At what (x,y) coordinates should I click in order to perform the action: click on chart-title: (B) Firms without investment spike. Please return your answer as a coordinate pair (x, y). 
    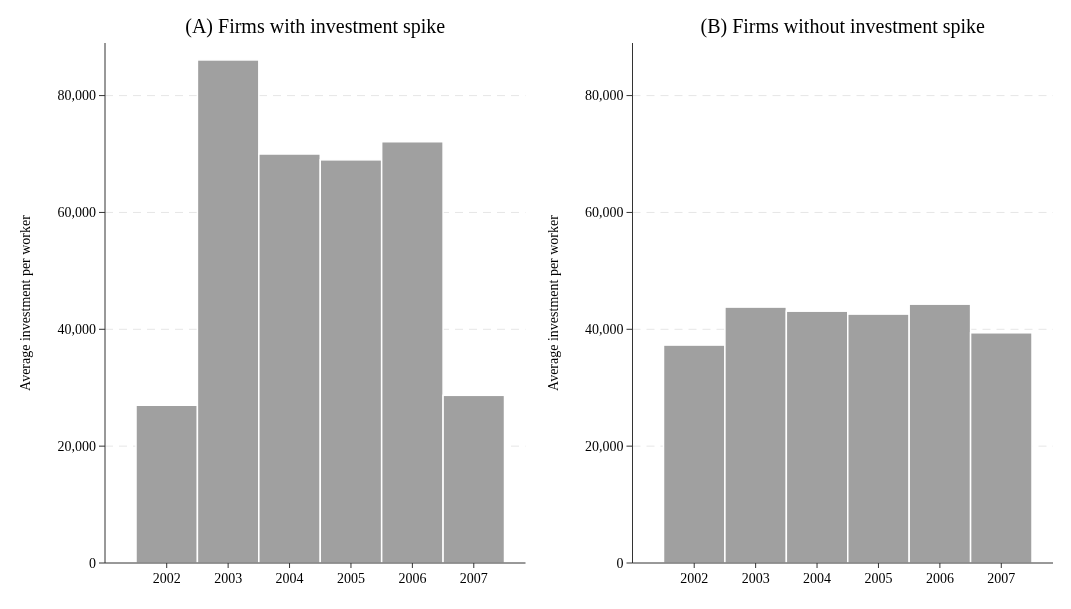
    Looking at the image, I should click on (843, 26).